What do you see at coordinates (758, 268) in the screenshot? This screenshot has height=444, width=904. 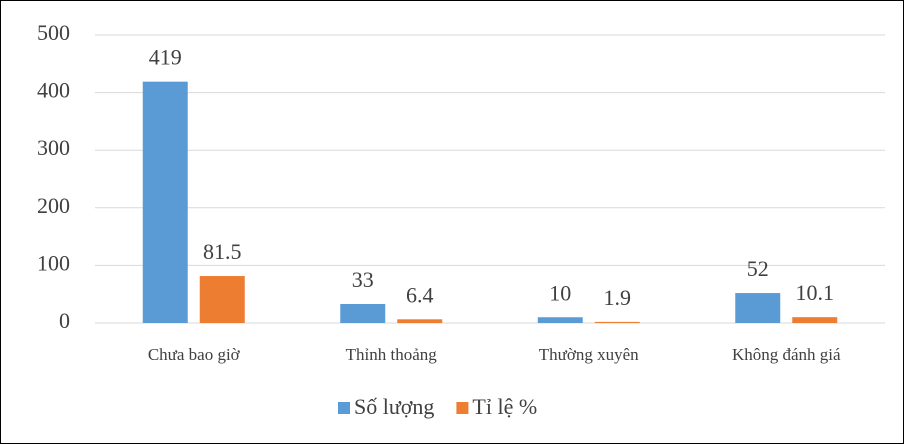 I see `data-label: 52` at bounding box center [758, 268].